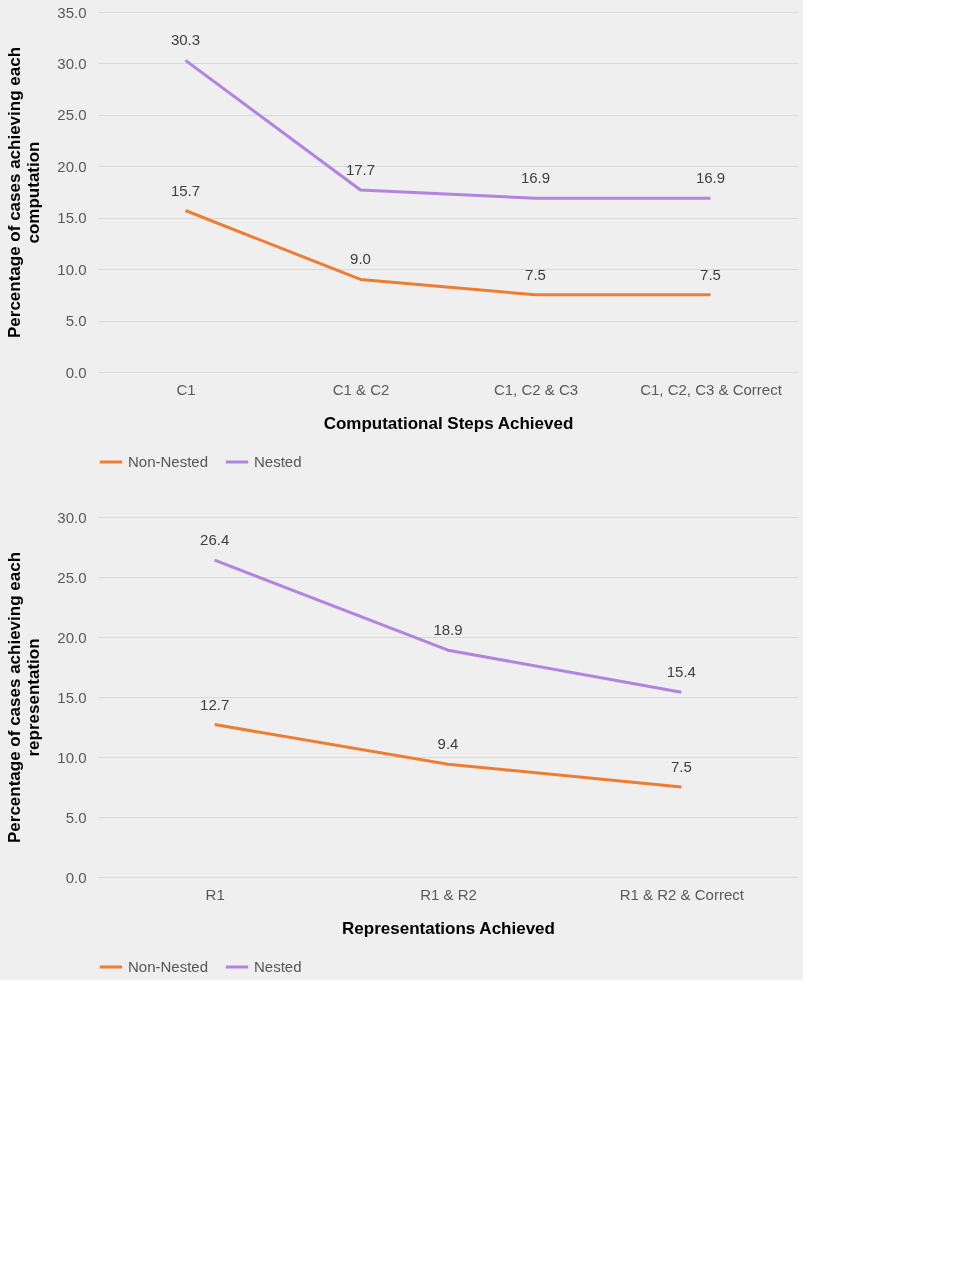 This screenshot has width=961, height=1278. What do you see at coordinates (536, 389) in the screenshot?
I see `x-tick-label: C1, C2 & C3` at bounding box center [536, 389].